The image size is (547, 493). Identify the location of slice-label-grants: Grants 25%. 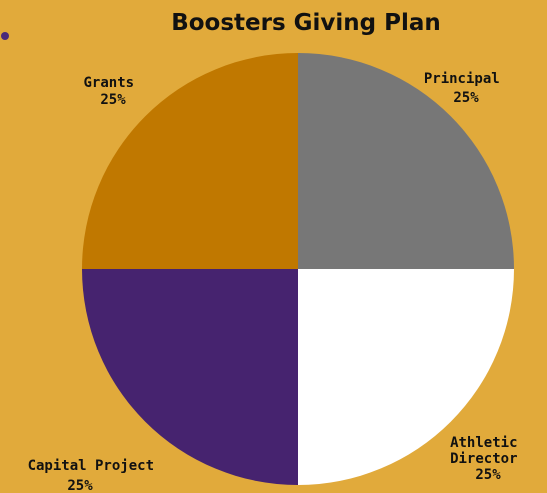
(112, 91).